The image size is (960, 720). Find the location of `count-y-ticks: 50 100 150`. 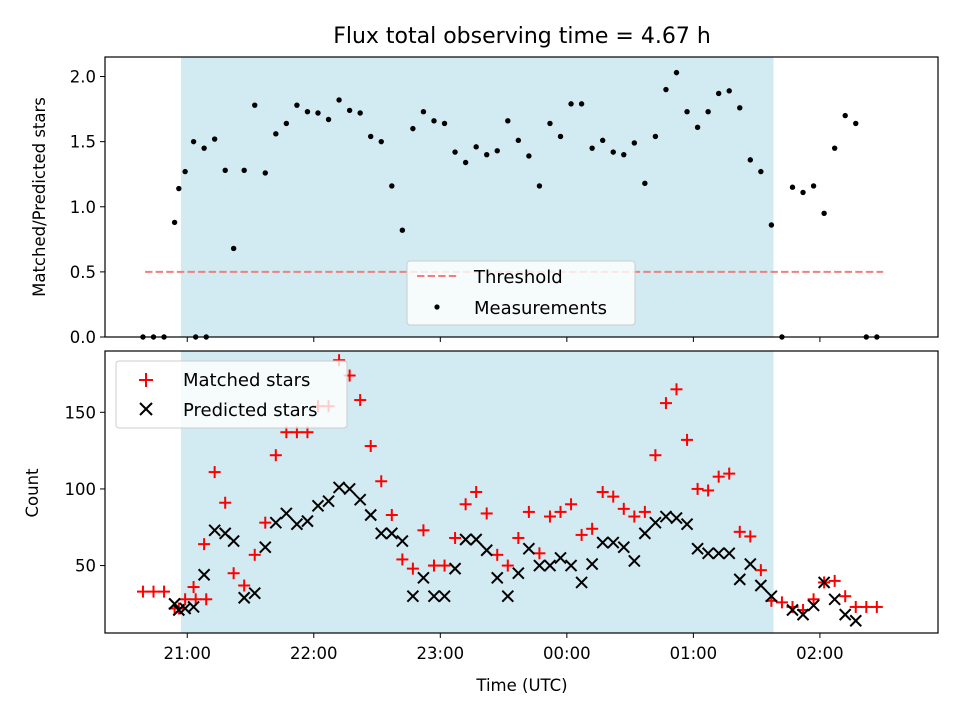

count-y-ticks: 50 100 150 is located at coordinates (85, 489).